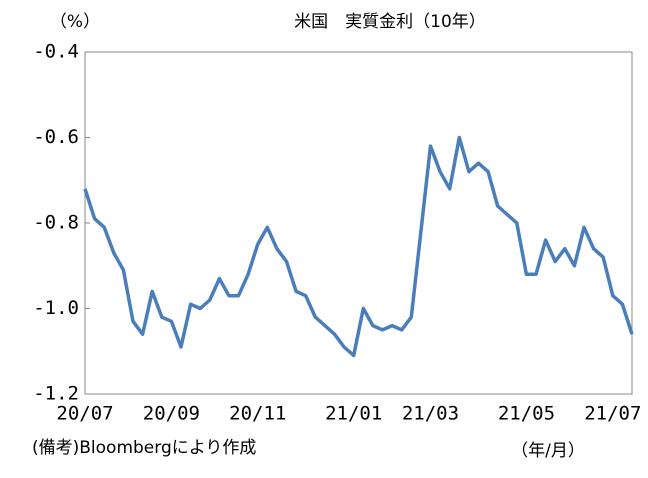  Describe the element at coordinates (548, 451) in the screenshot. I see `x-unit: （年/月）` at that location.